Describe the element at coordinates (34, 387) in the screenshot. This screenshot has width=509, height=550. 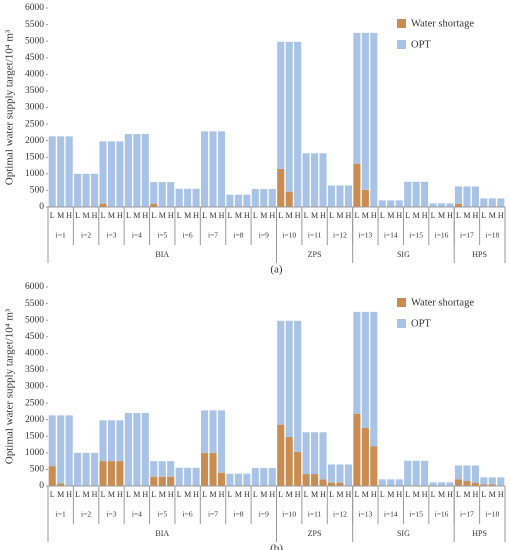
I see `y-tick-label: 3000` at that location.